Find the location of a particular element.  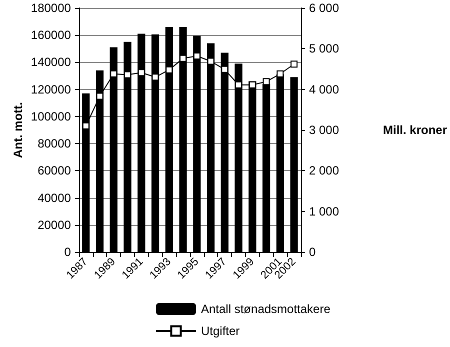

y-tick-label: 80000 is located at coordinates (55, 143).